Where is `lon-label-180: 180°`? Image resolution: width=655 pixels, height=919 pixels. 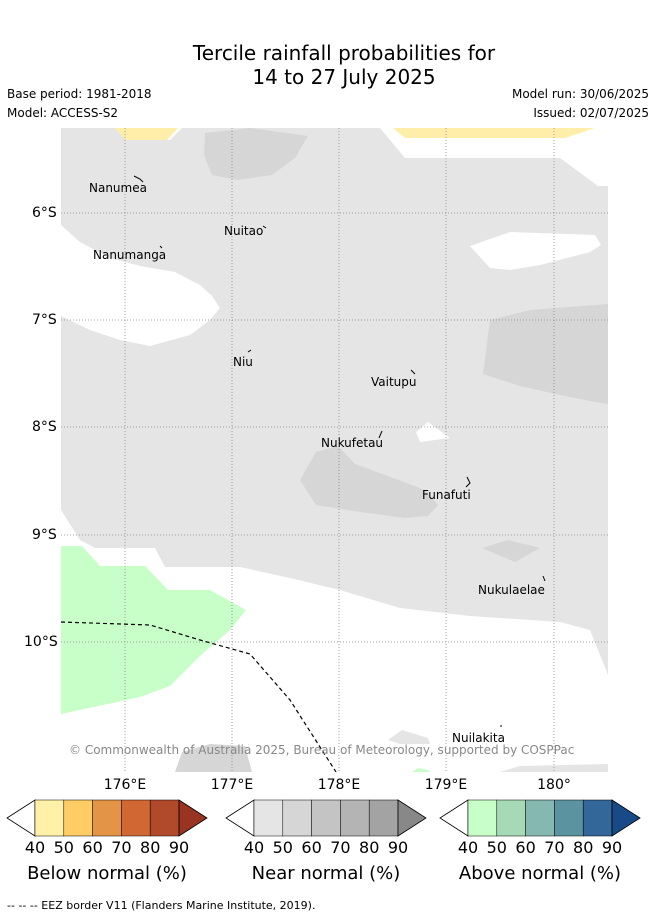
lon-label-180: 180° is located at coordinates (554, 785).